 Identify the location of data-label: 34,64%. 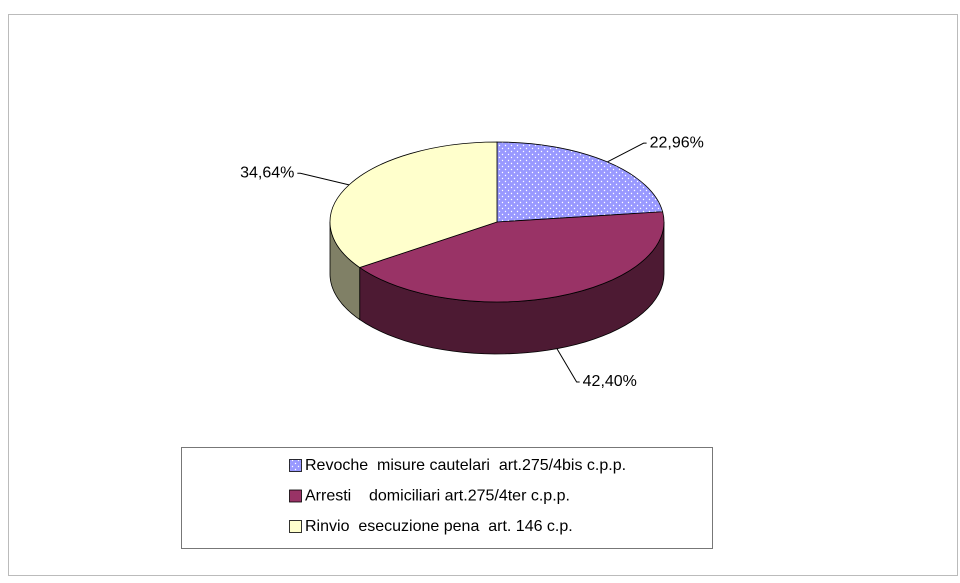
(267, 172).